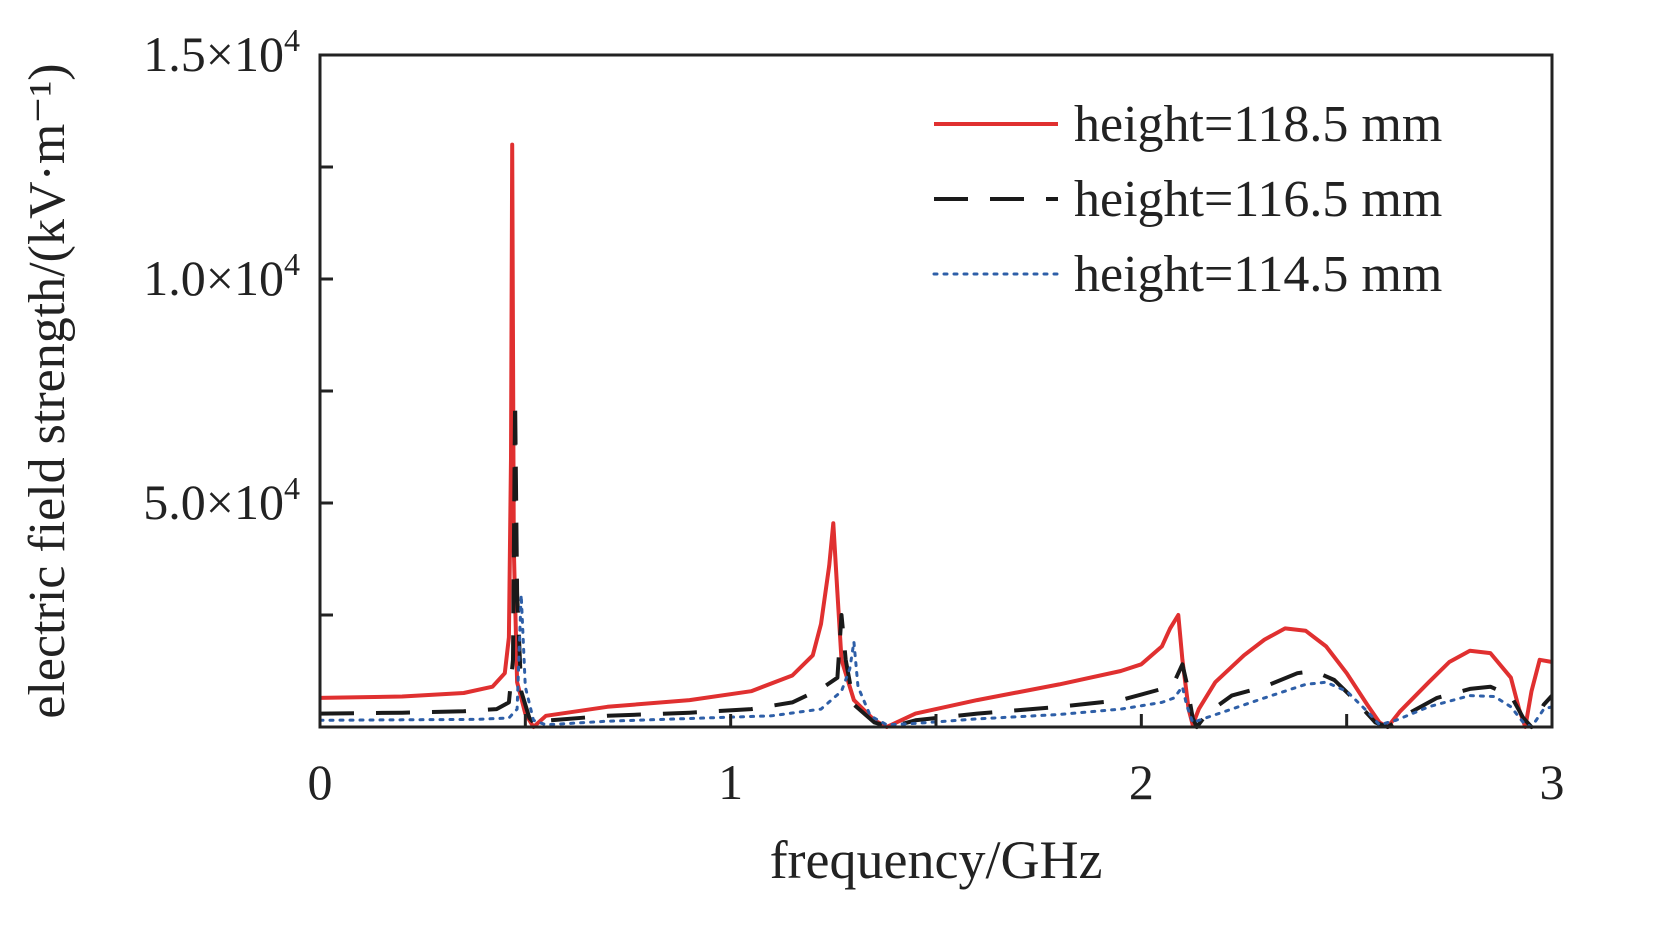 The image size is (1654, 947). I want to click on x-tick-label: 1, so click(730, 782).